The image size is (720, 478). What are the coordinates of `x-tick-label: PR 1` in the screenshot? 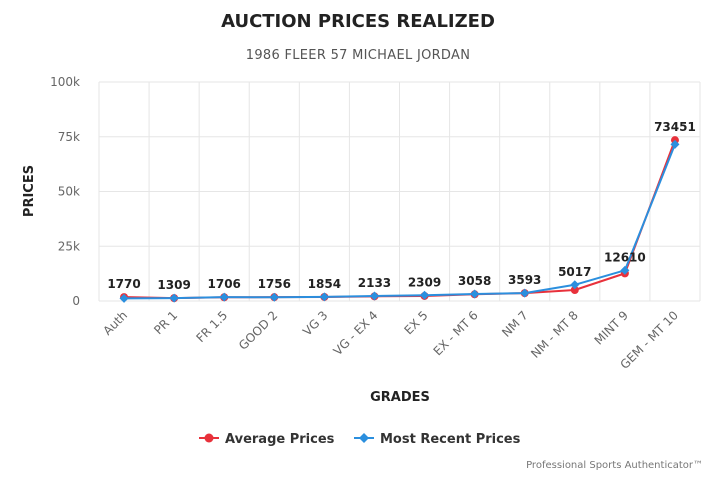 It's located at (165, 322).